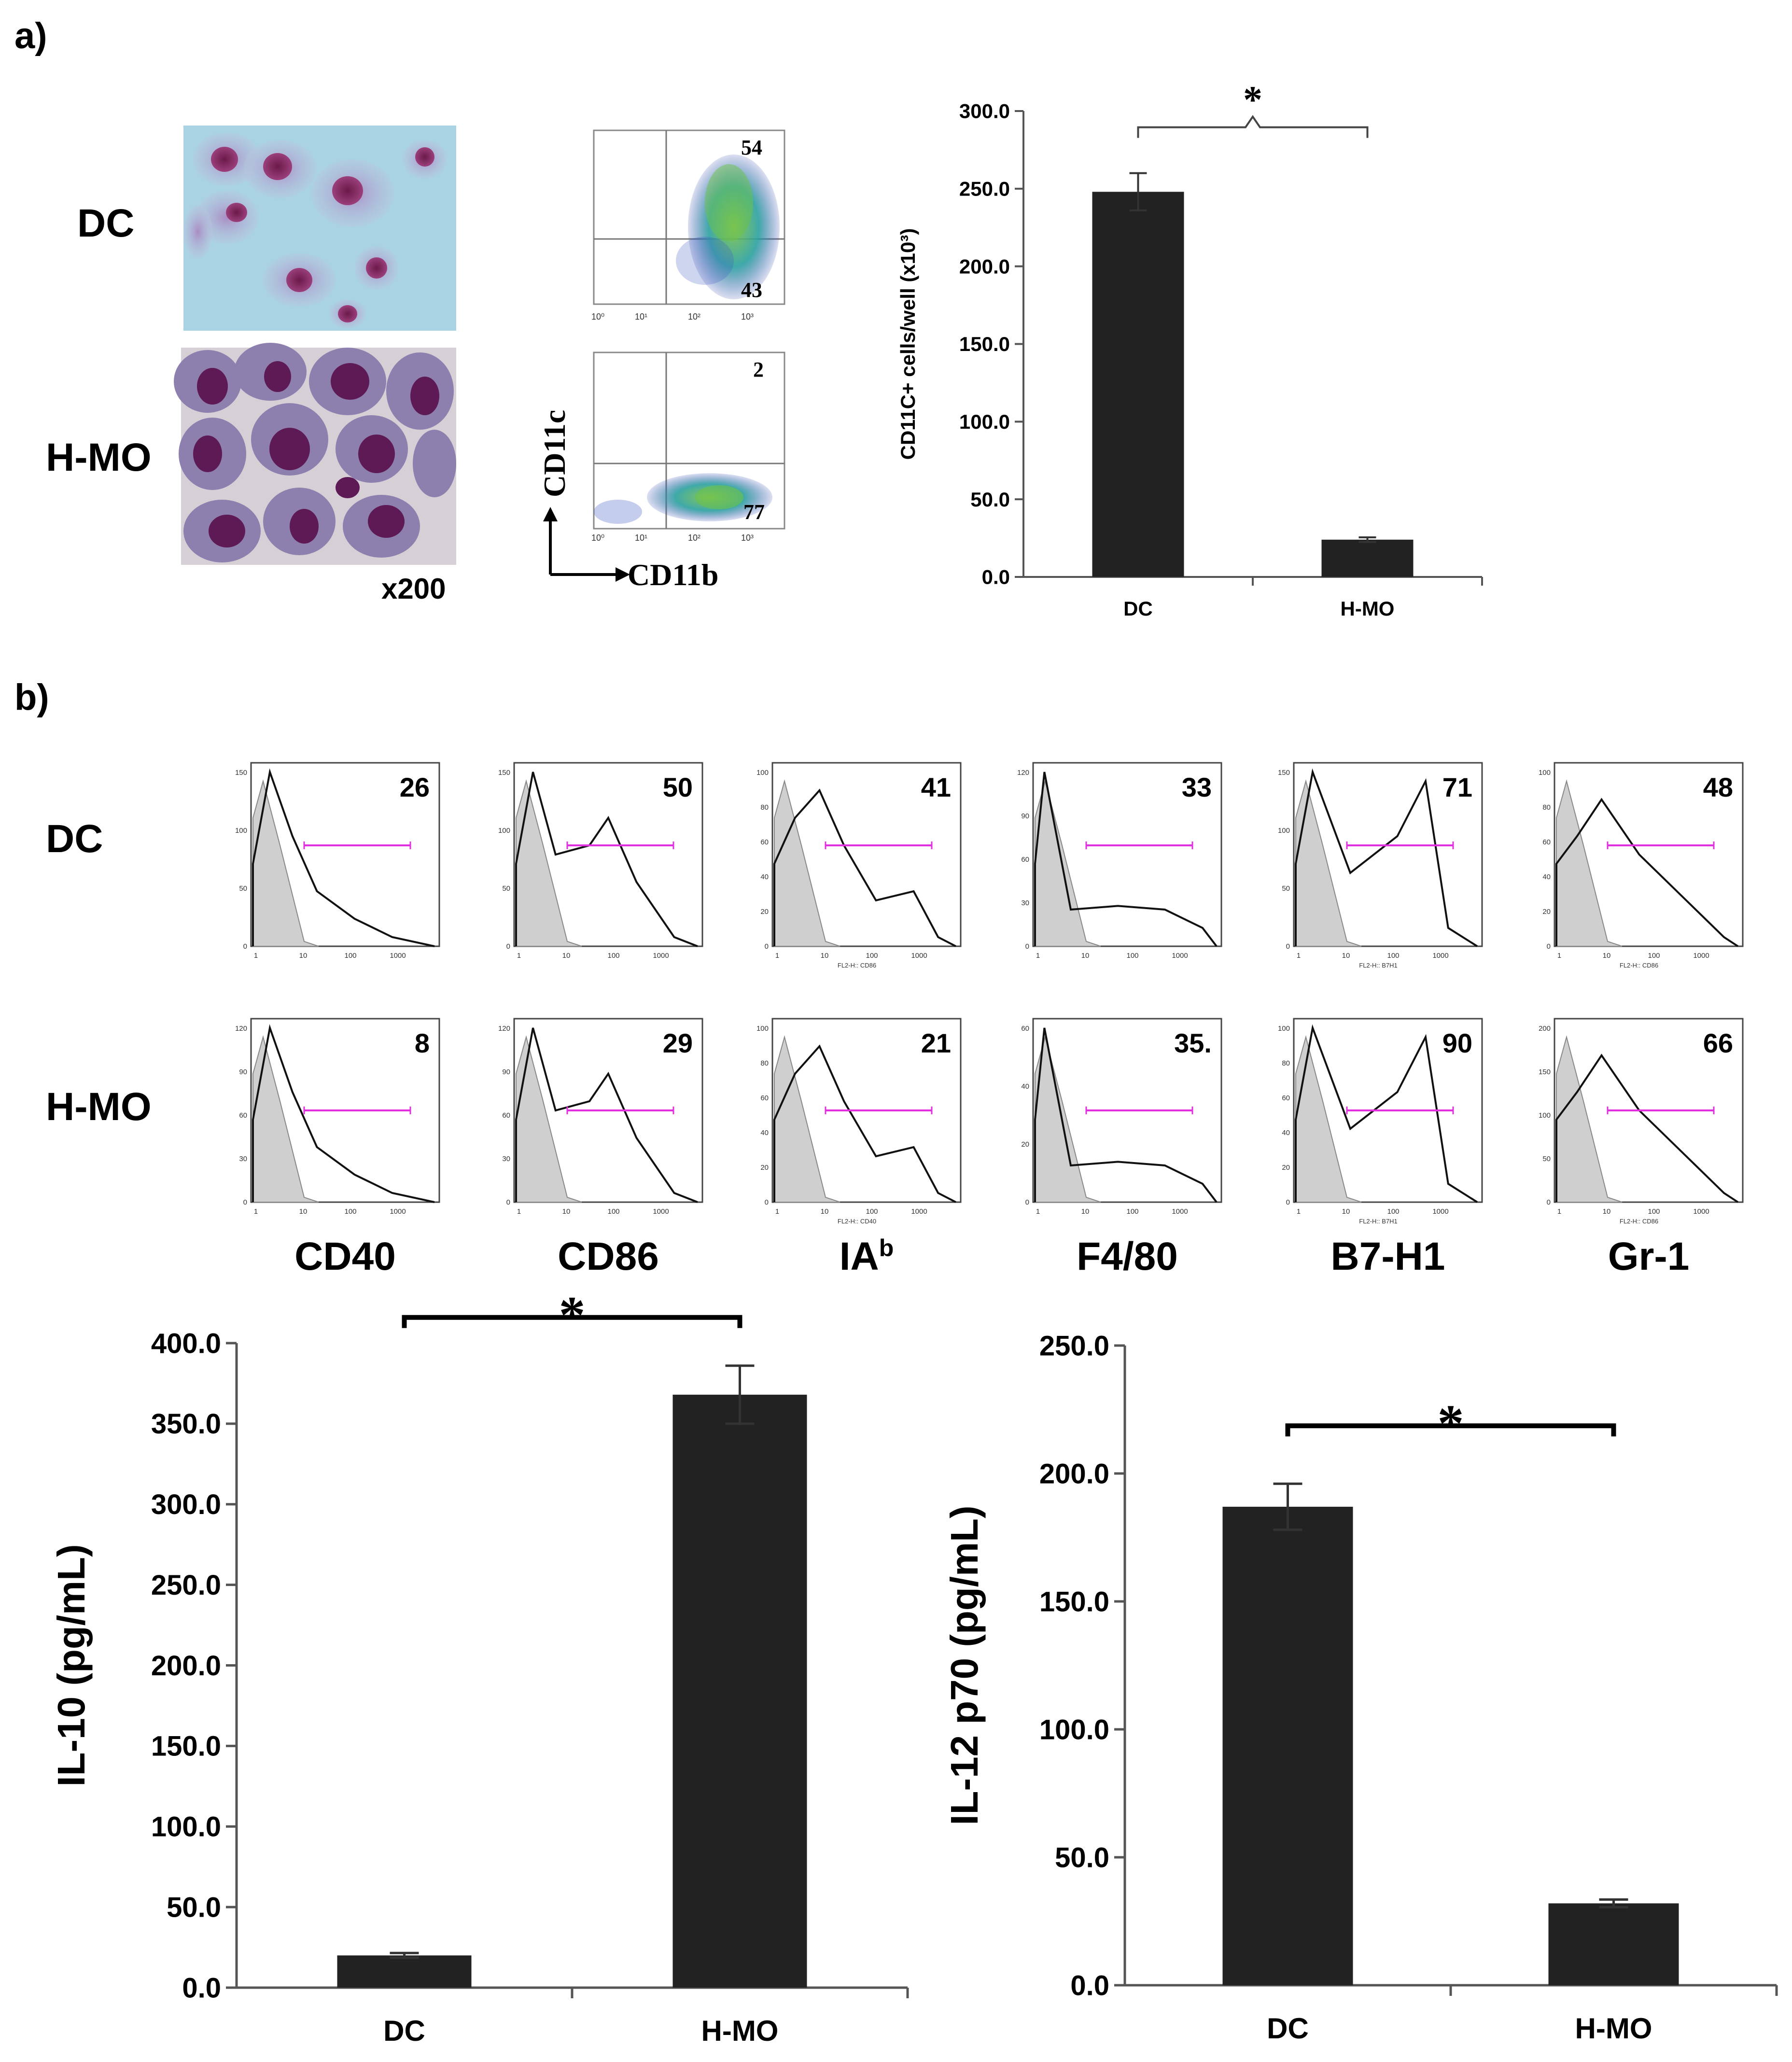 The width and height of the screenshot is (1792, 2062). Describe the element at coordinates (338, 861) in the screenshot. I see `histogram-cd40-dc: 26 0 50 100 150 1 10 100 1000` at that location.